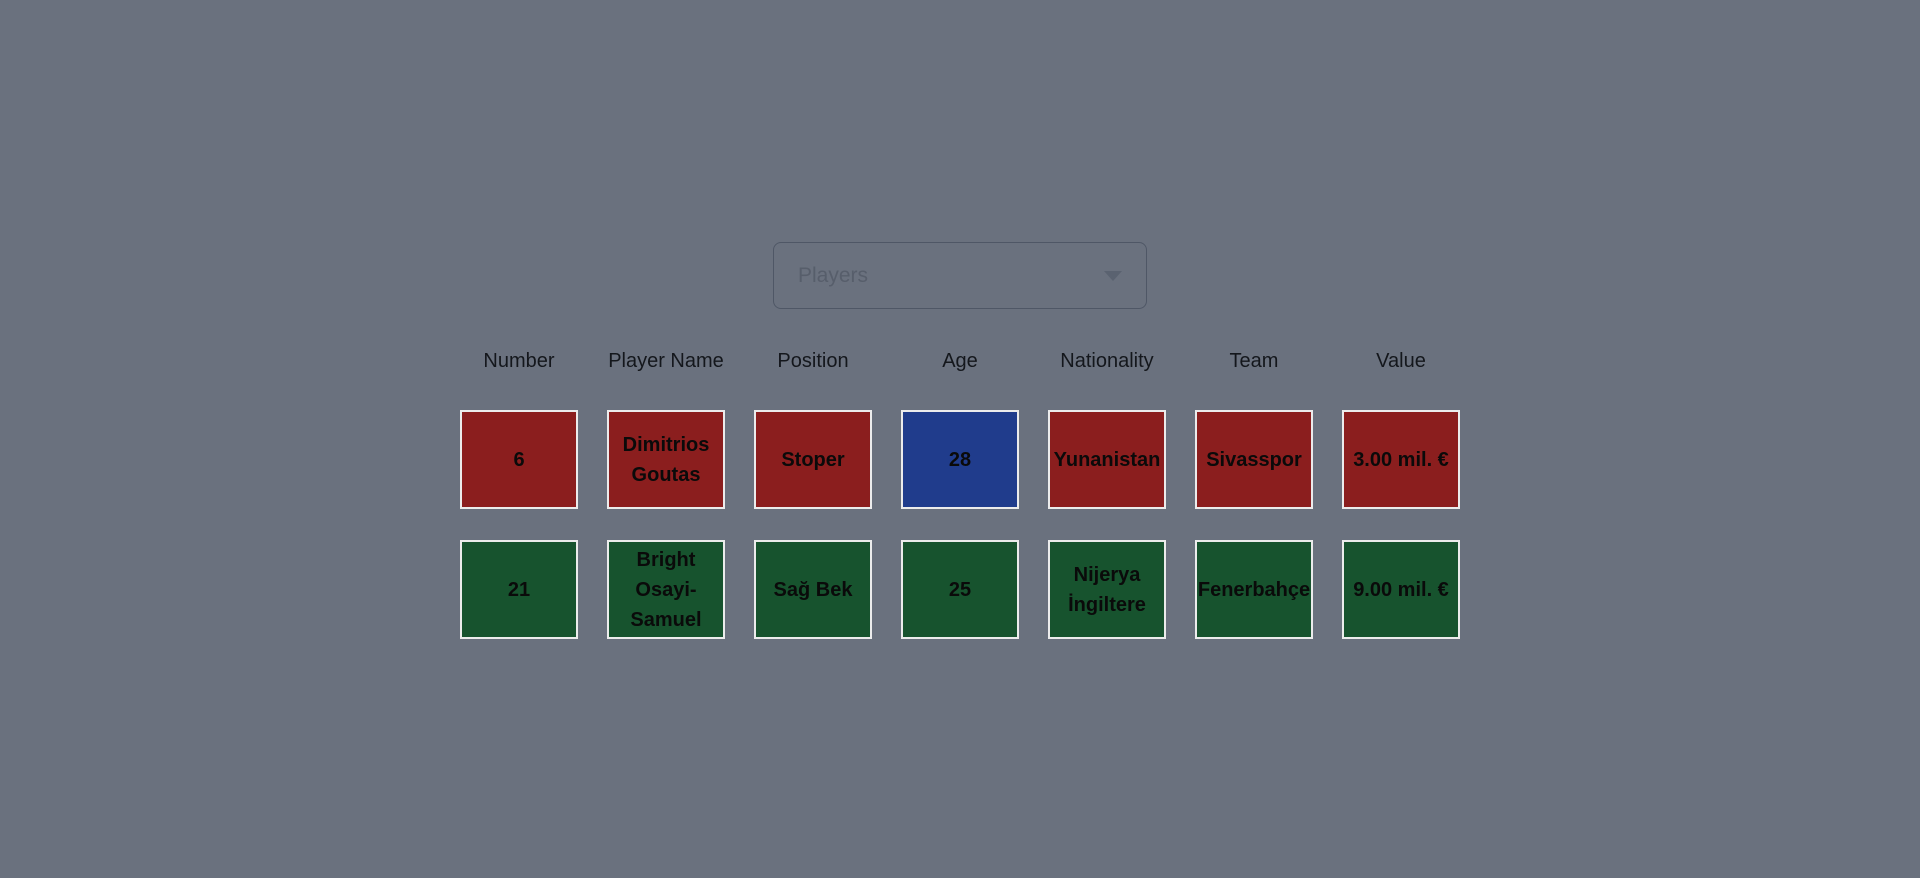 The image size is (1920, 878). I want to click on column-header-nationality: Nationality, so click(1107, 361).